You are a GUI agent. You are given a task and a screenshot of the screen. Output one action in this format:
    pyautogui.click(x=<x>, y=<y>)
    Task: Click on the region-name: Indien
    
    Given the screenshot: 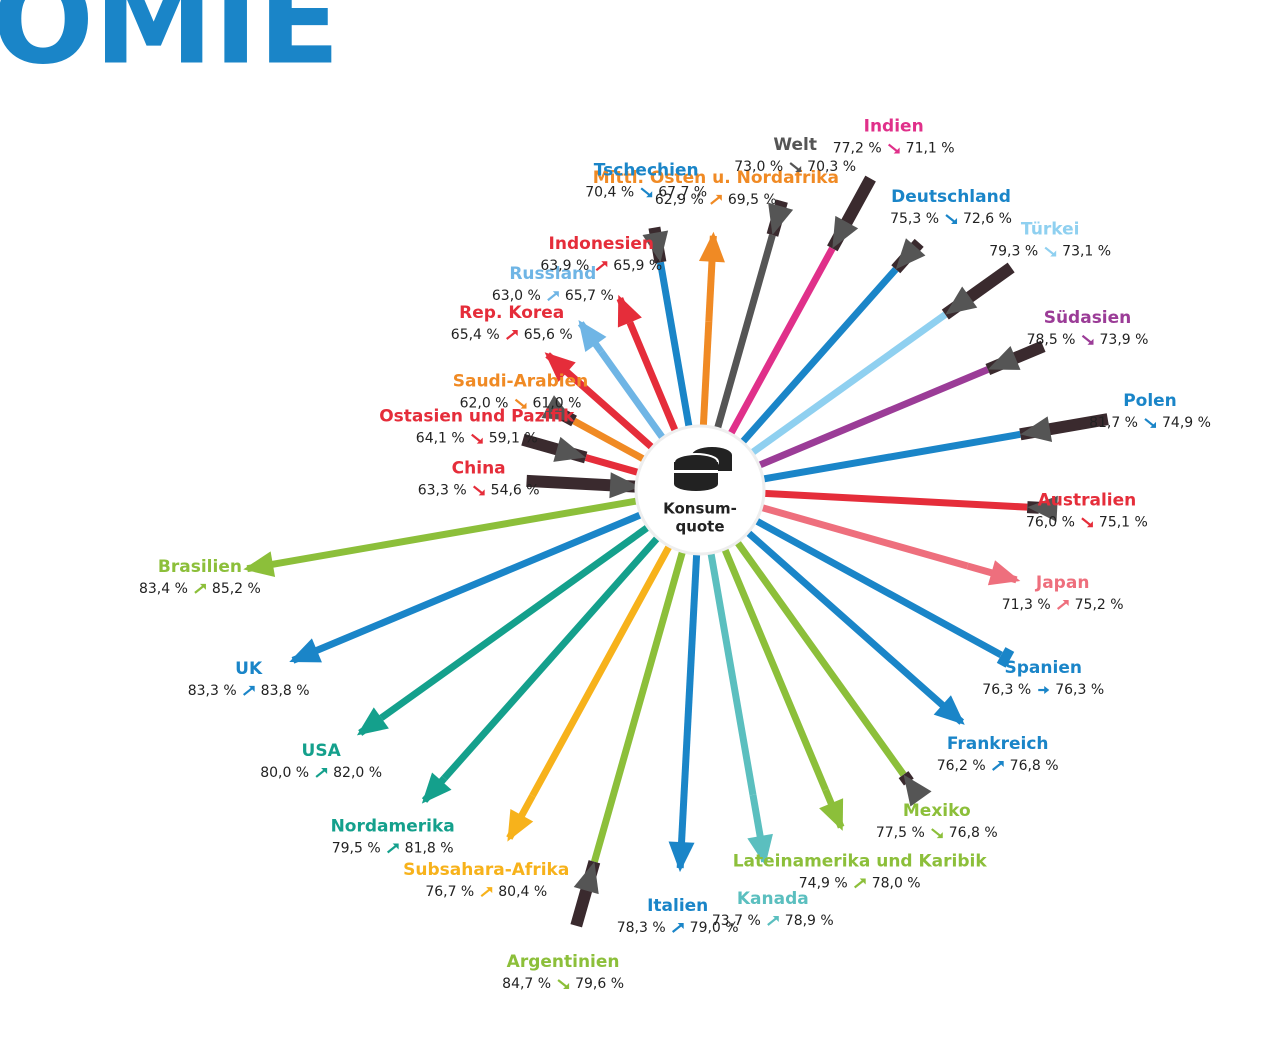 What is the action you would take?
    pyautogui.click(x=894, y=126)
    